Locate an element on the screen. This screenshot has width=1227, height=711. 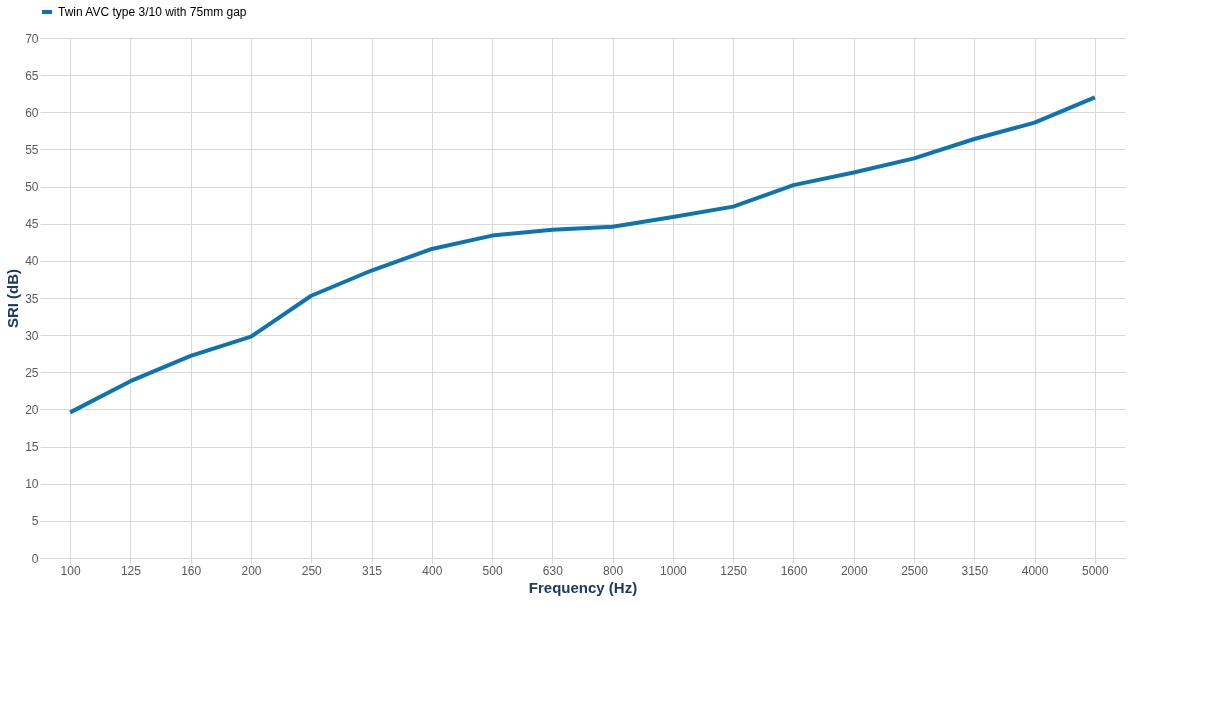
y-tick-label: 0 is located at coordinates (35, 558).